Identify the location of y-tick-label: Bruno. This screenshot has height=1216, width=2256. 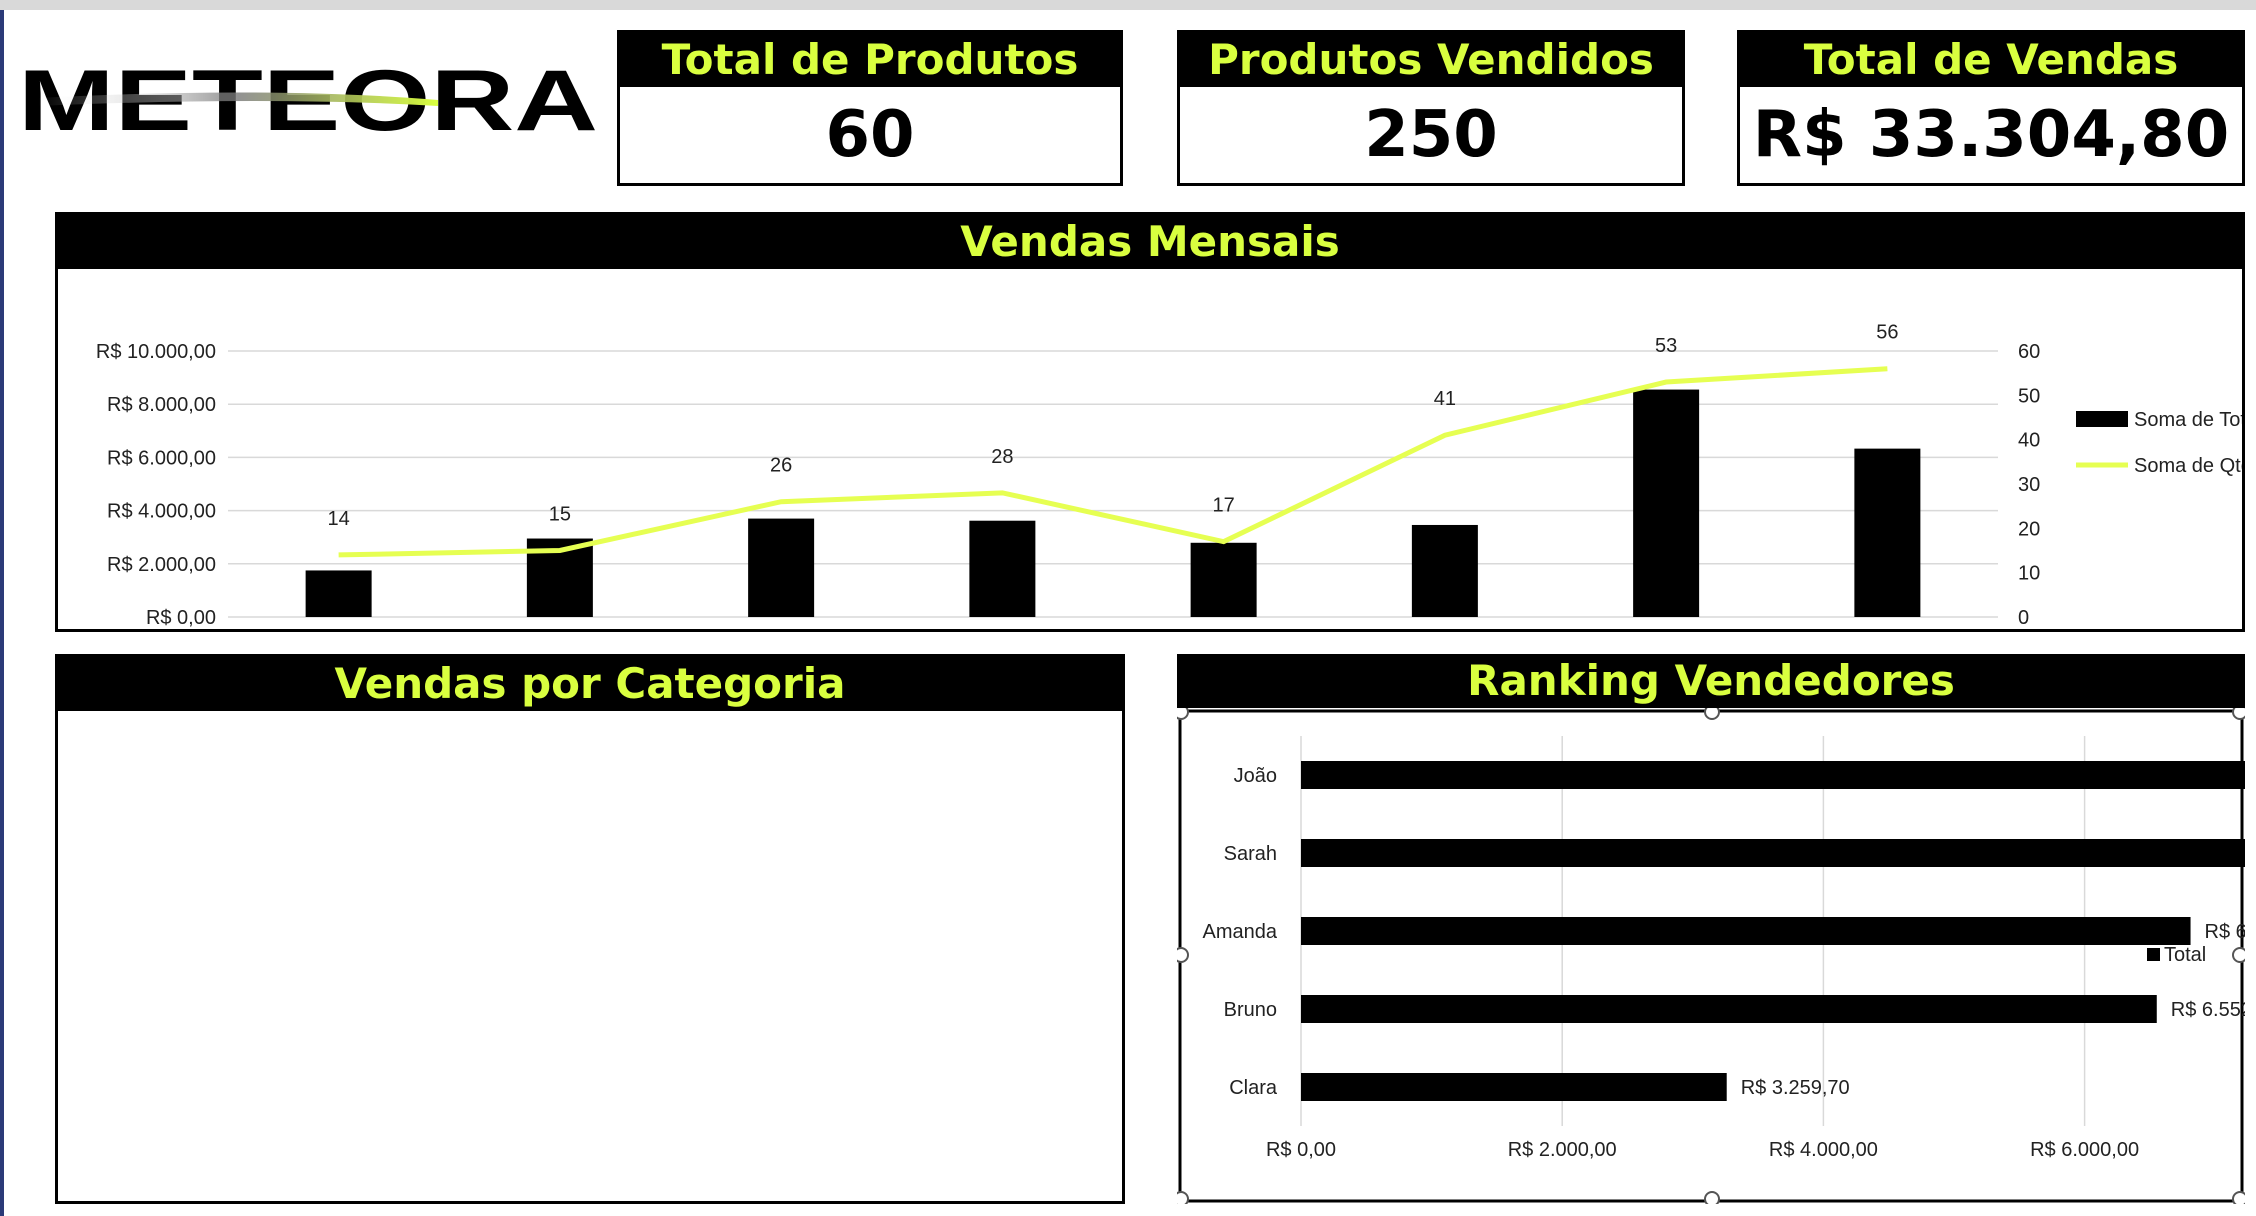
(1250, 1010).